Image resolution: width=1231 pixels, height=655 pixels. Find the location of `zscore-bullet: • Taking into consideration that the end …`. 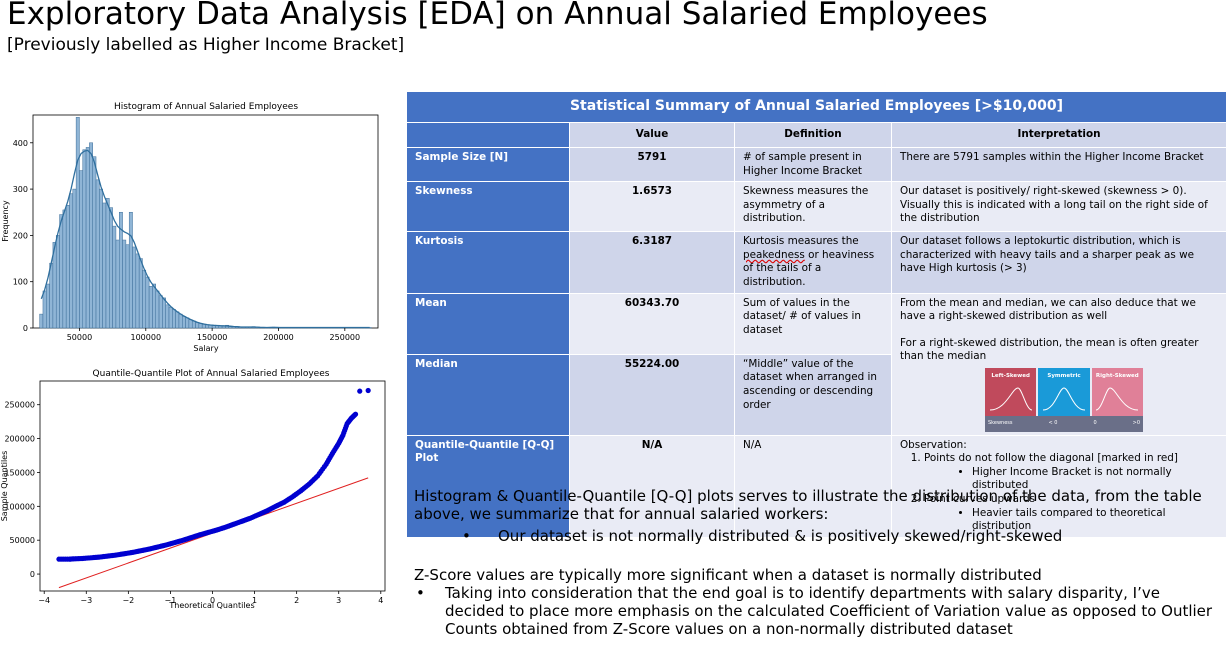

zscore-bullet: • Taking into consideration that the end … is located at coordinates (814, 611).